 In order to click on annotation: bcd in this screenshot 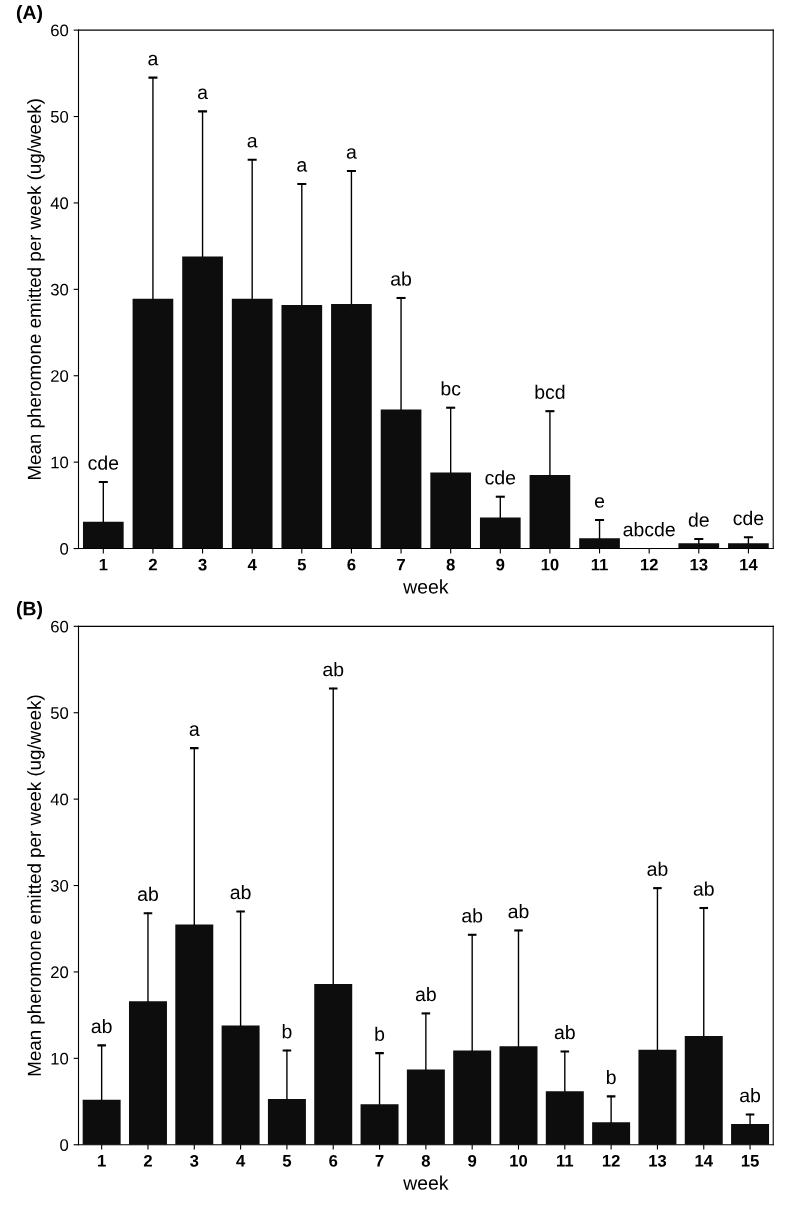, I will do `click(550, 391)`.